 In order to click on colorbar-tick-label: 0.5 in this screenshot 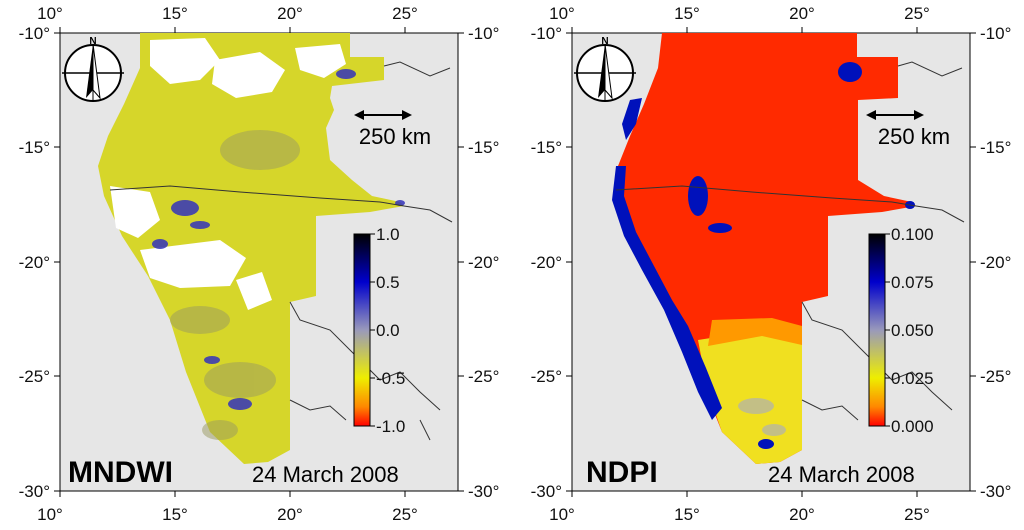, I will do `click(388, 282)`.